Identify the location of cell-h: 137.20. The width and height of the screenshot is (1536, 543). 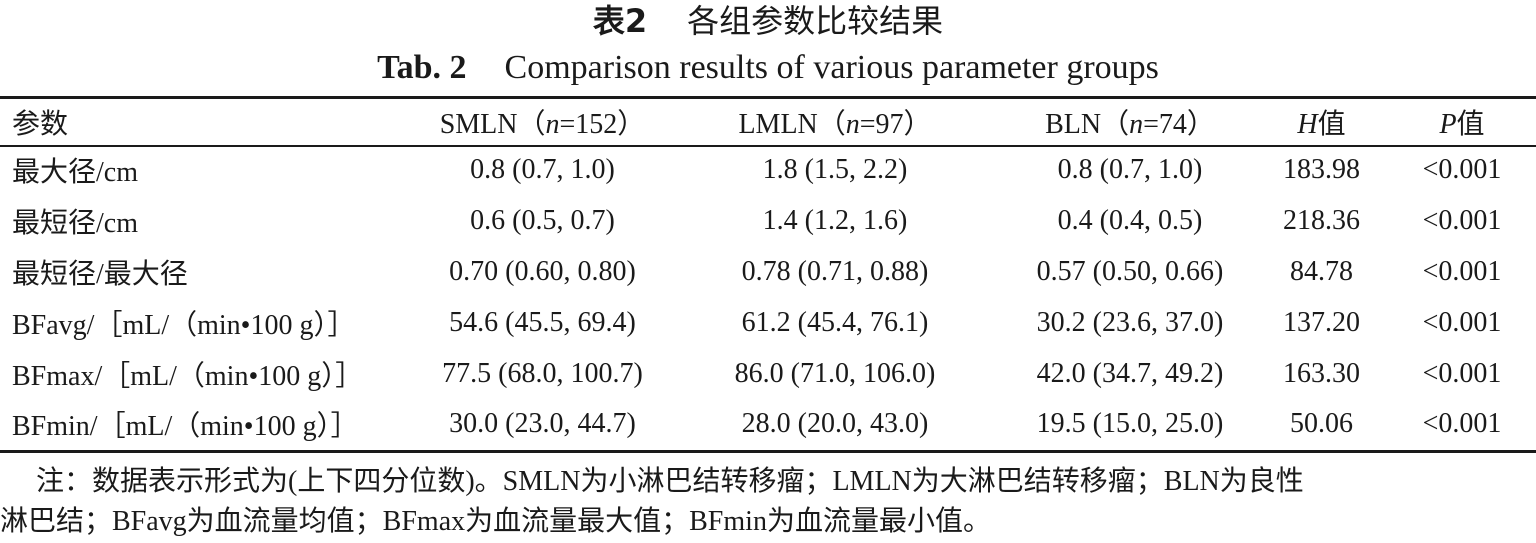
(1321, 322).